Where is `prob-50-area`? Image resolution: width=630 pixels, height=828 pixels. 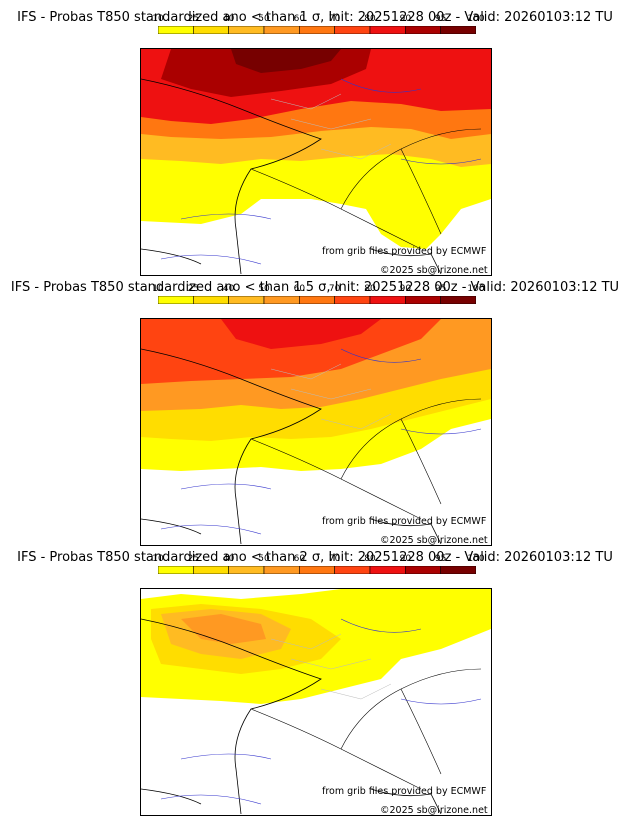
prob-50-area is located at coordinates (223, 629).